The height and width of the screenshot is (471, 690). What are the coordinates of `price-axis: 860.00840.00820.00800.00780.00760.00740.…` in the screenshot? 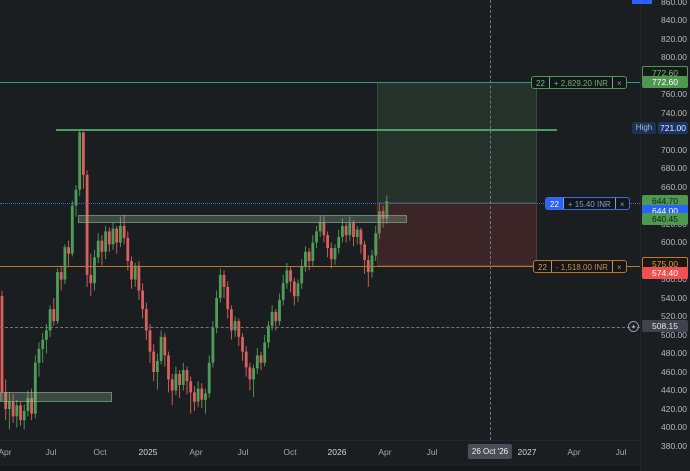 It's located at (659, 235).